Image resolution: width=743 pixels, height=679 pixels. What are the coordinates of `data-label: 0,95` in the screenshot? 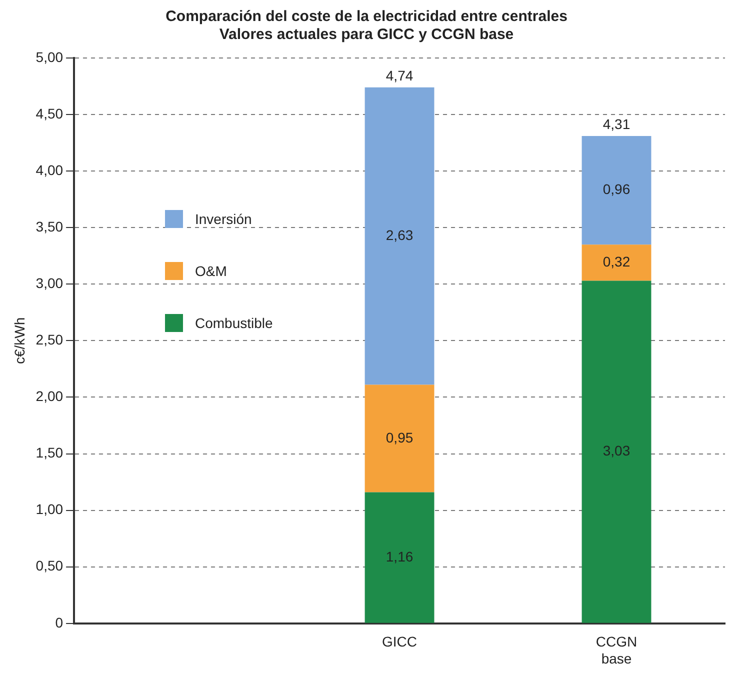 It's located at (400, 437).